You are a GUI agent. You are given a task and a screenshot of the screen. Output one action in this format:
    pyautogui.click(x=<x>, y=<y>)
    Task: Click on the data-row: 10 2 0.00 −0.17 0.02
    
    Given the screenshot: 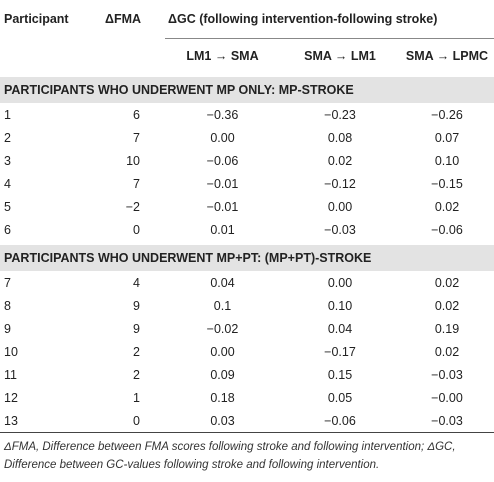 What is the action you would take?
    pyautogui.click(x=247, y=351)
    